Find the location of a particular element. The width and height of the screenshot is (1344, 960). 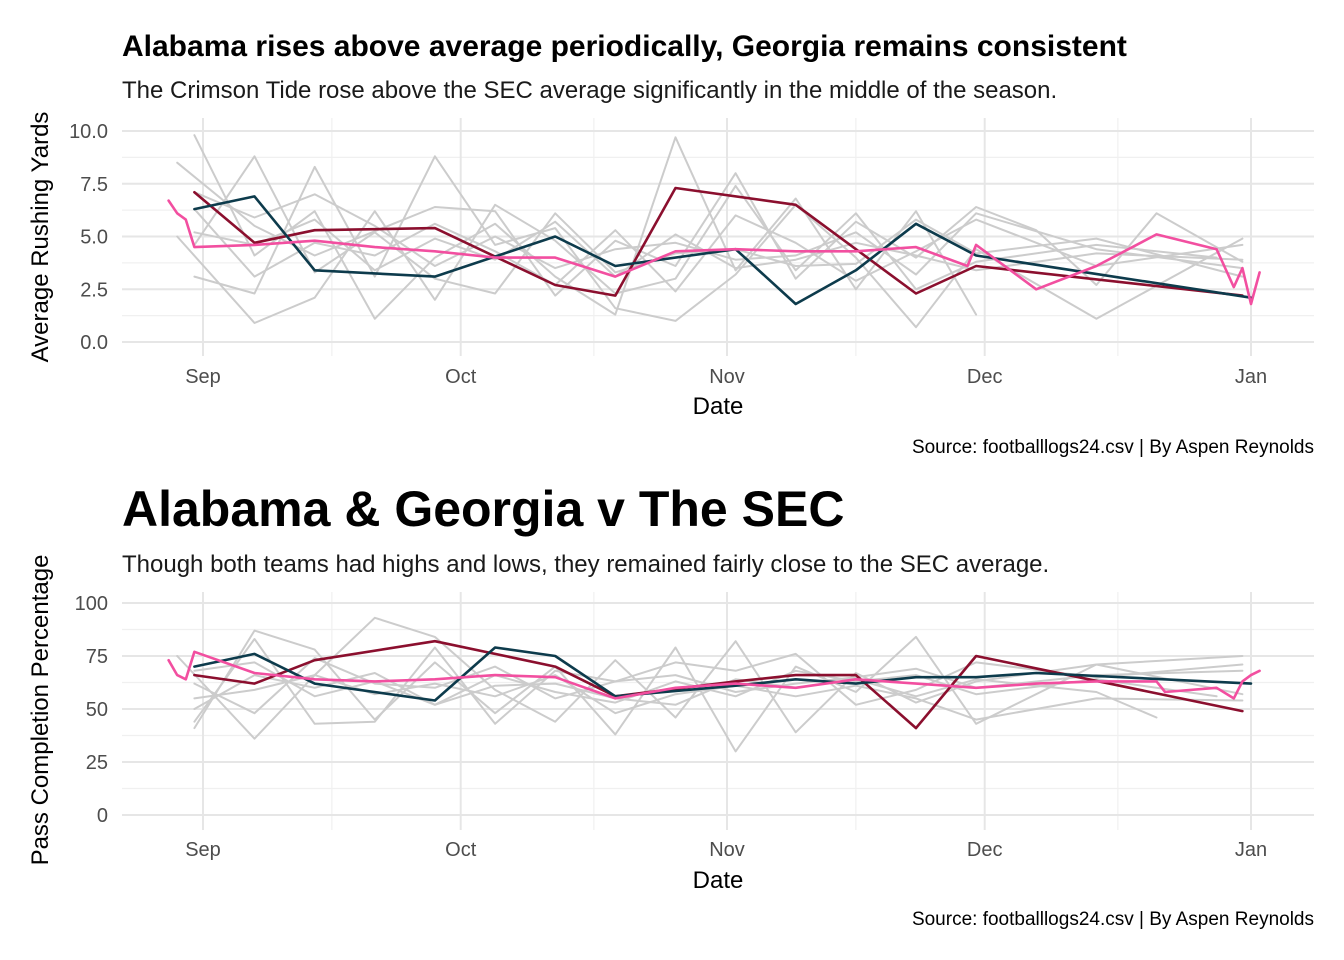

y-tick-label: 7.5 is located at coordinates (94, 185).